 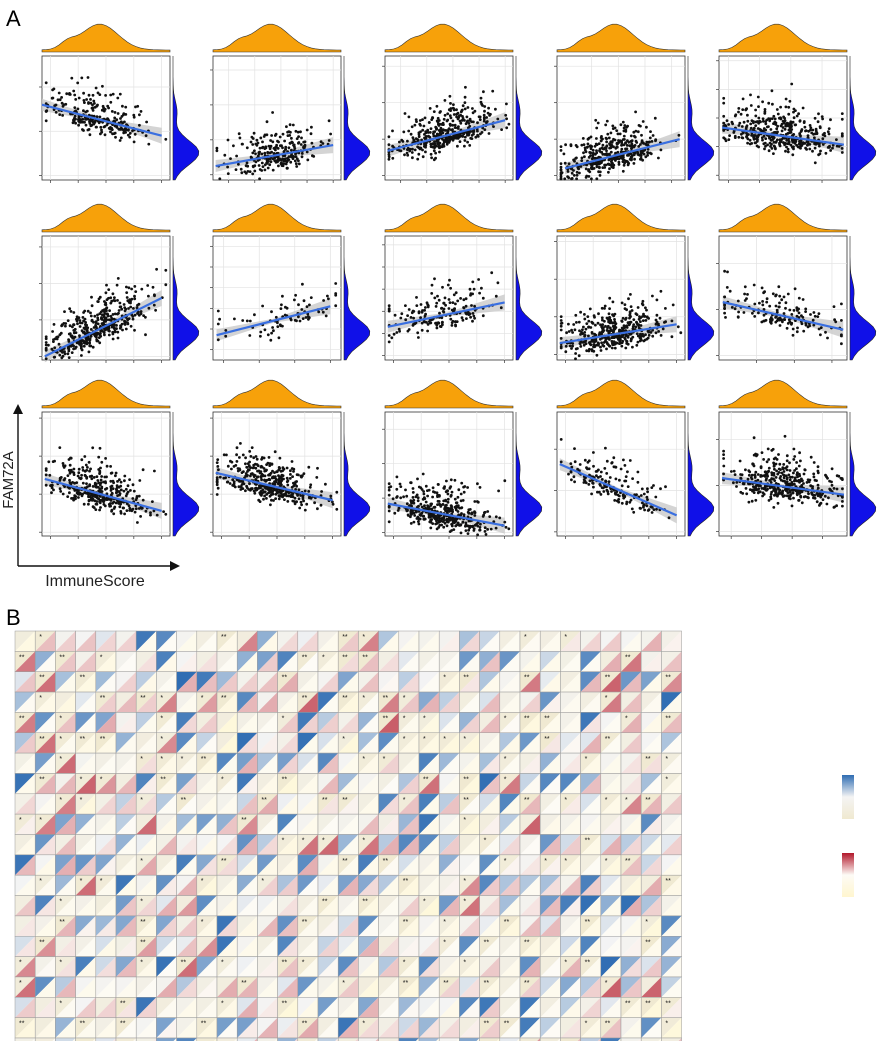 What do you see at coordinates (621, 394) in the screenshot?
I see `top-density` at bounding box center [621, 394].